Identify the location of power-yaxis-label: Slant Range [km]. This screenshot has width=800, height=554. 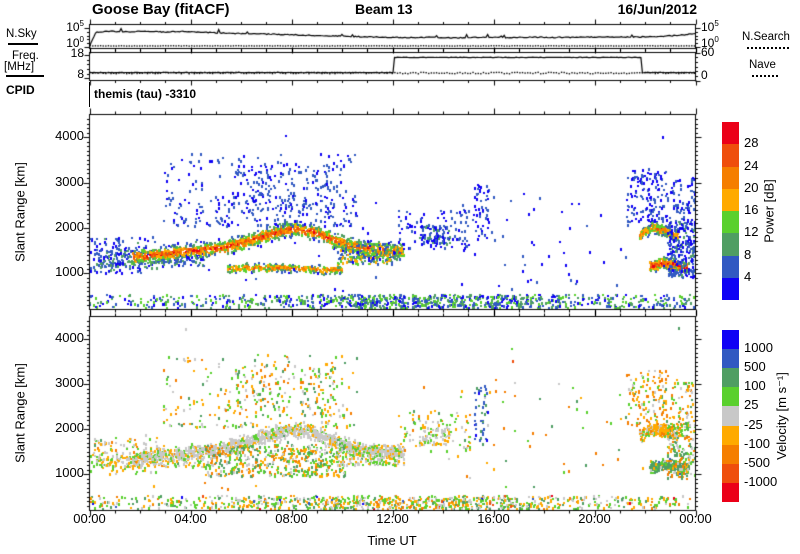
(20, 212).